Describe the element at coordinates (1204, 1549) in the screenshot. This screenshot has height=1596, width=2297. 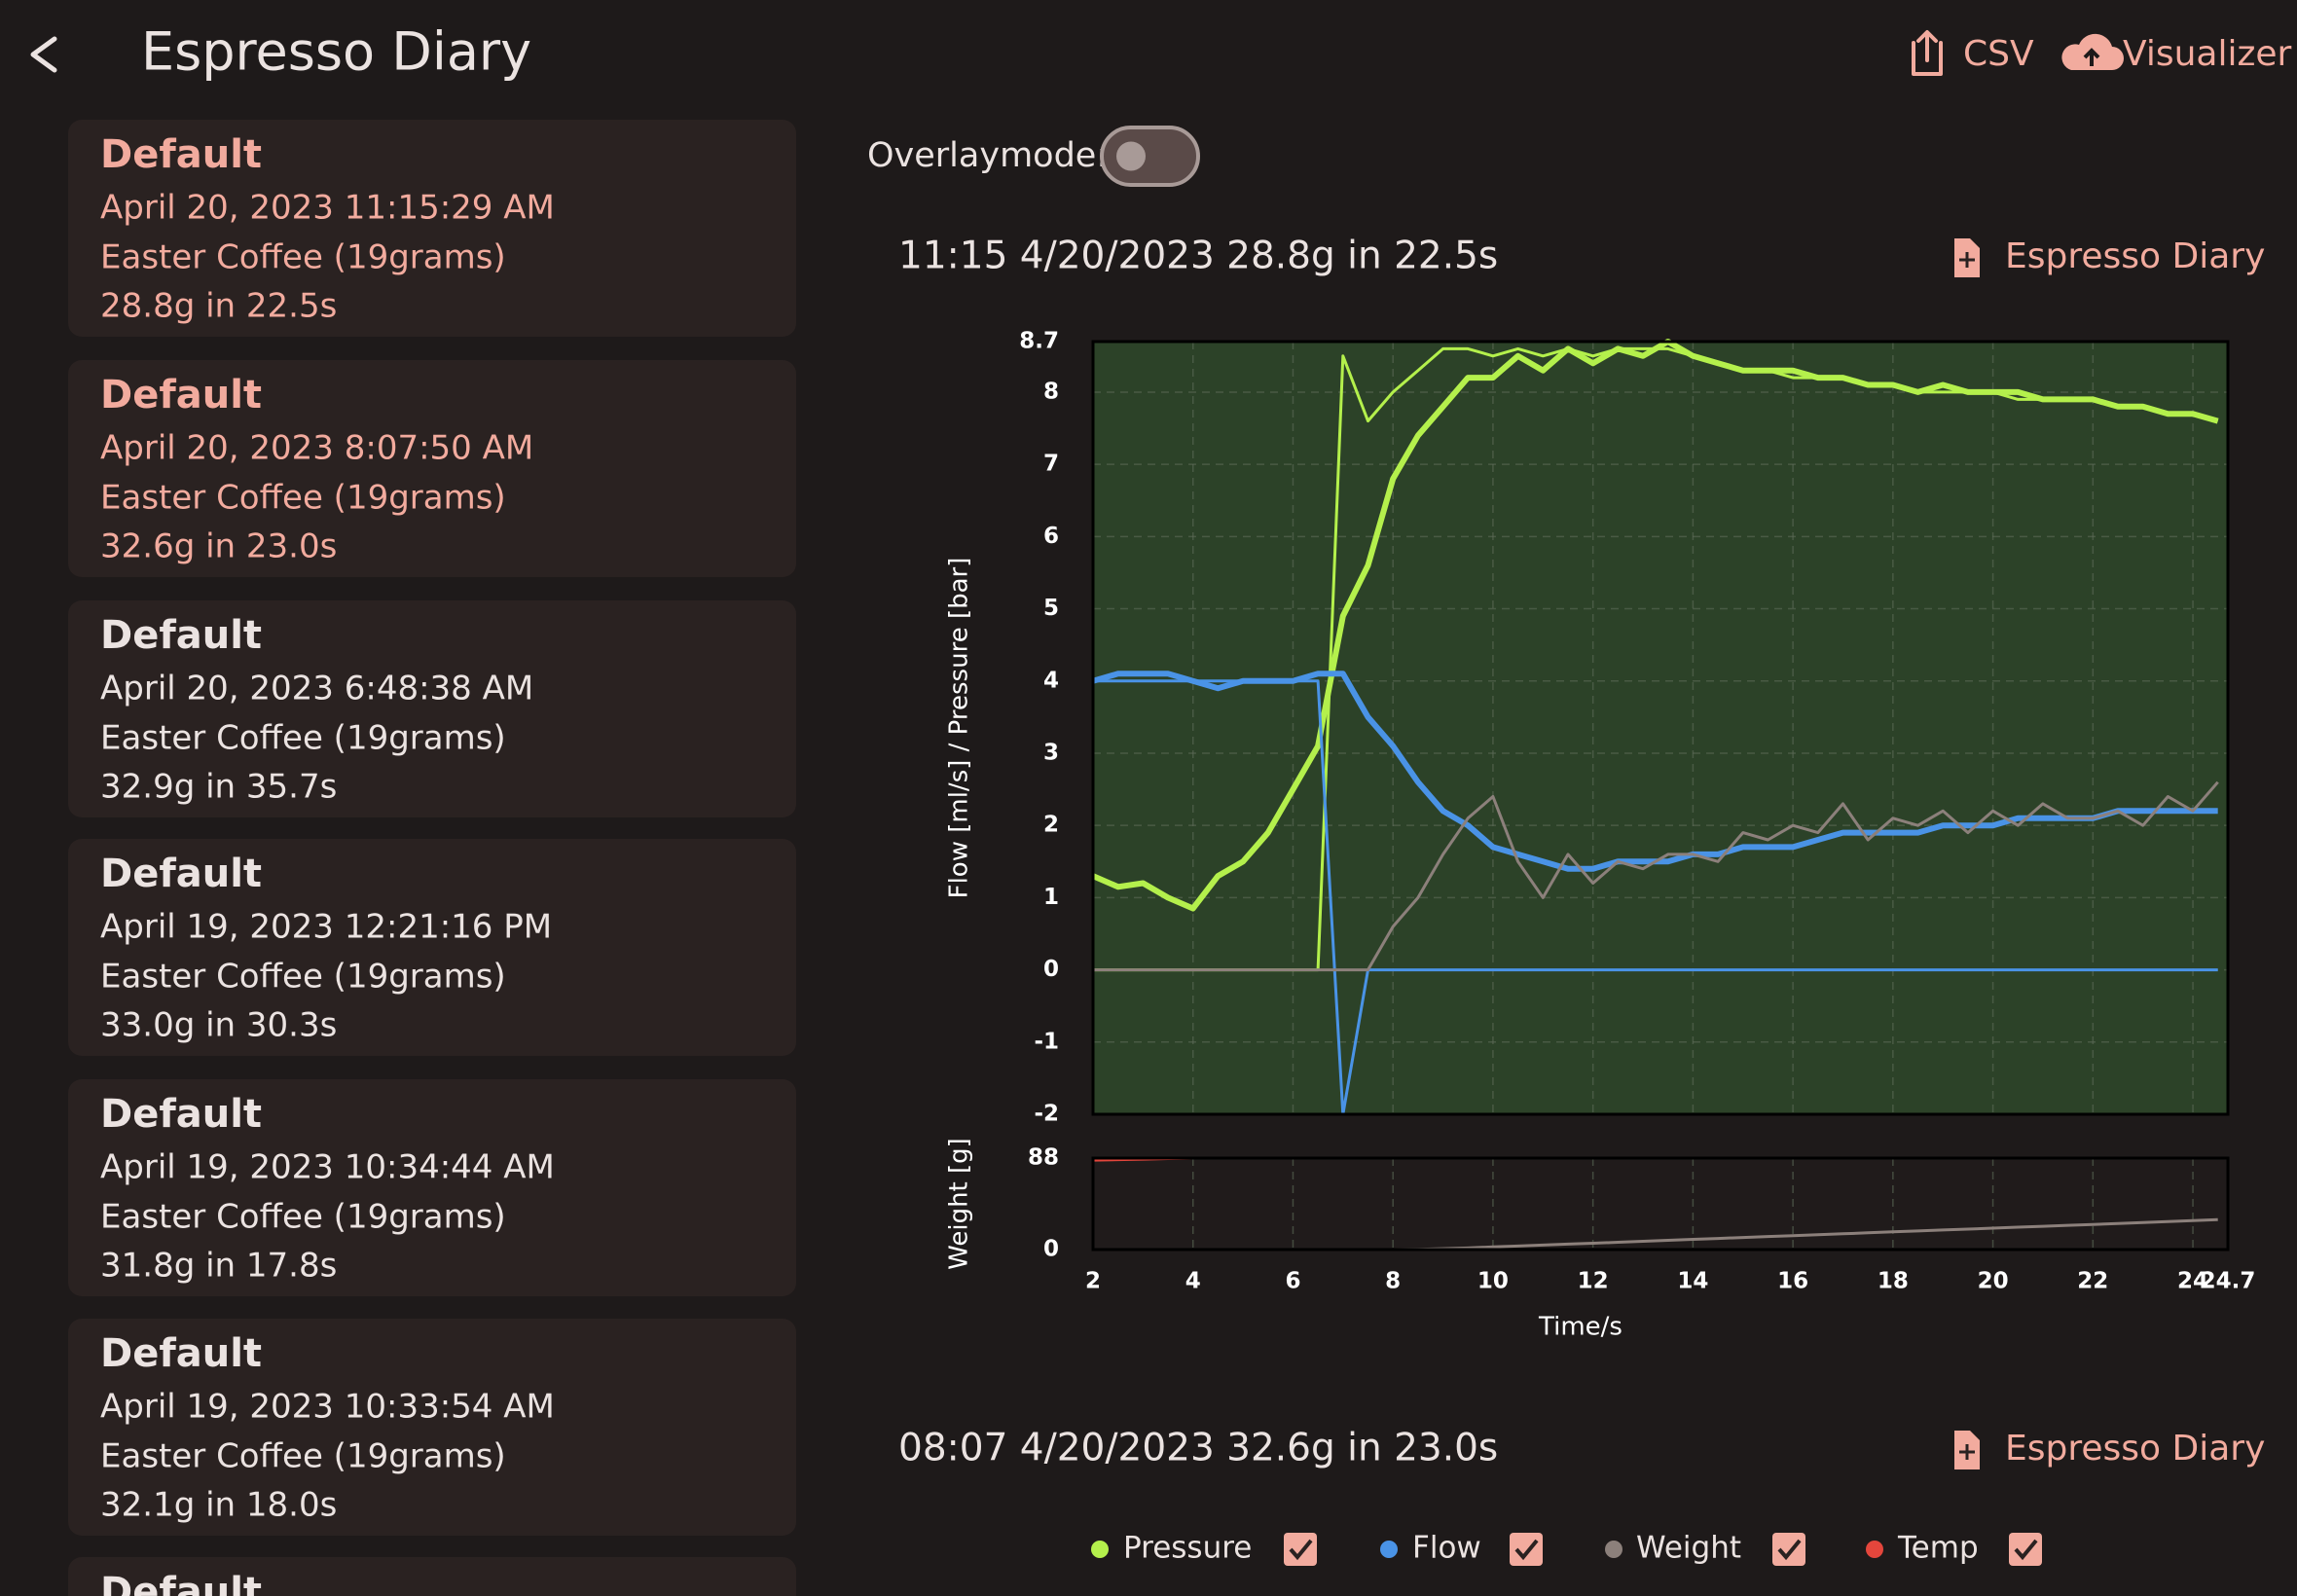
I see `legend-item: Pressure` at that location.